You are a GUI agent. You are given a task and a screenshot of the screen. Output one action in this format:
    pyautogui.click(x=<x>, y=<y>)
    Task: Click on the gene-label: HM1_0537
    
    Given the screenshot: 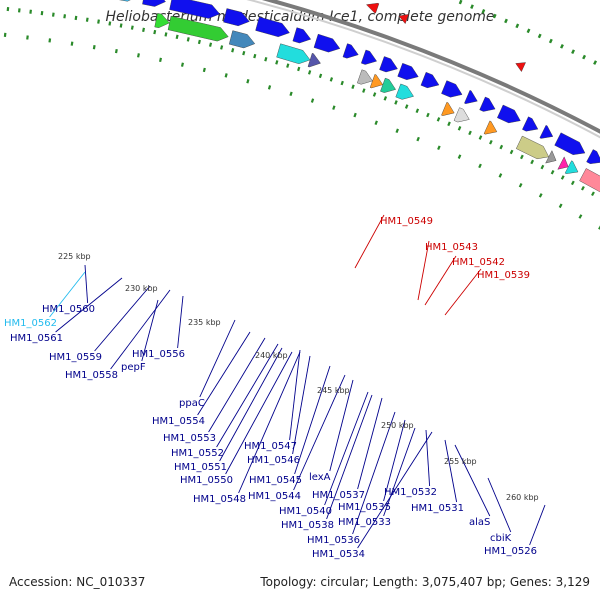 What is the action you would take?
    pyautogui.click(x=338, y=495)
    